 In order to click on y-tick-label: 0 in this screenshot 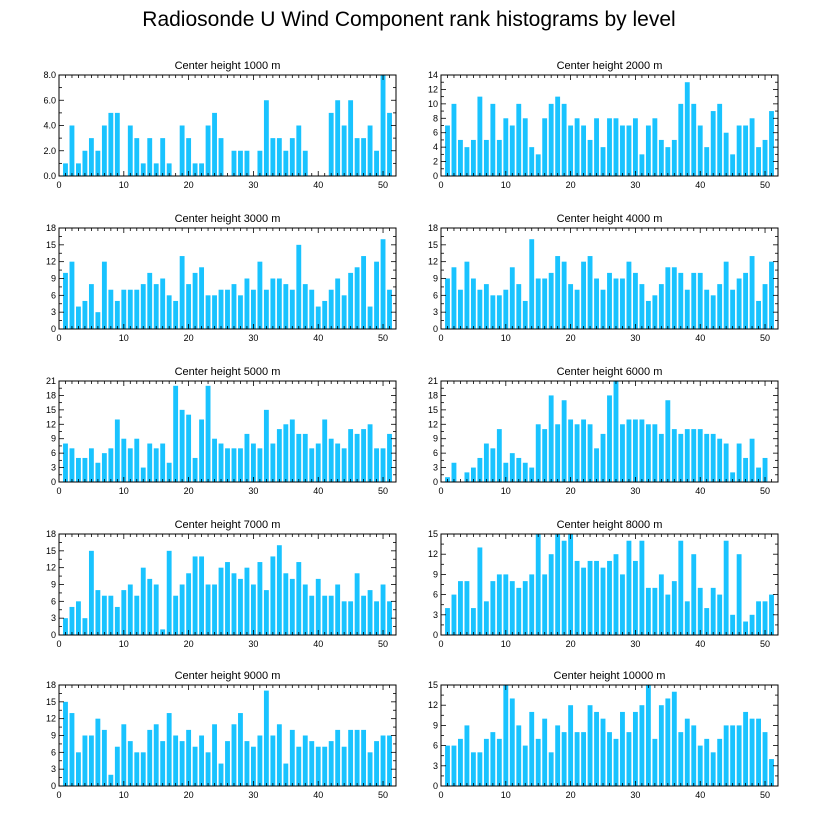, I will do `click(53, 786)`.